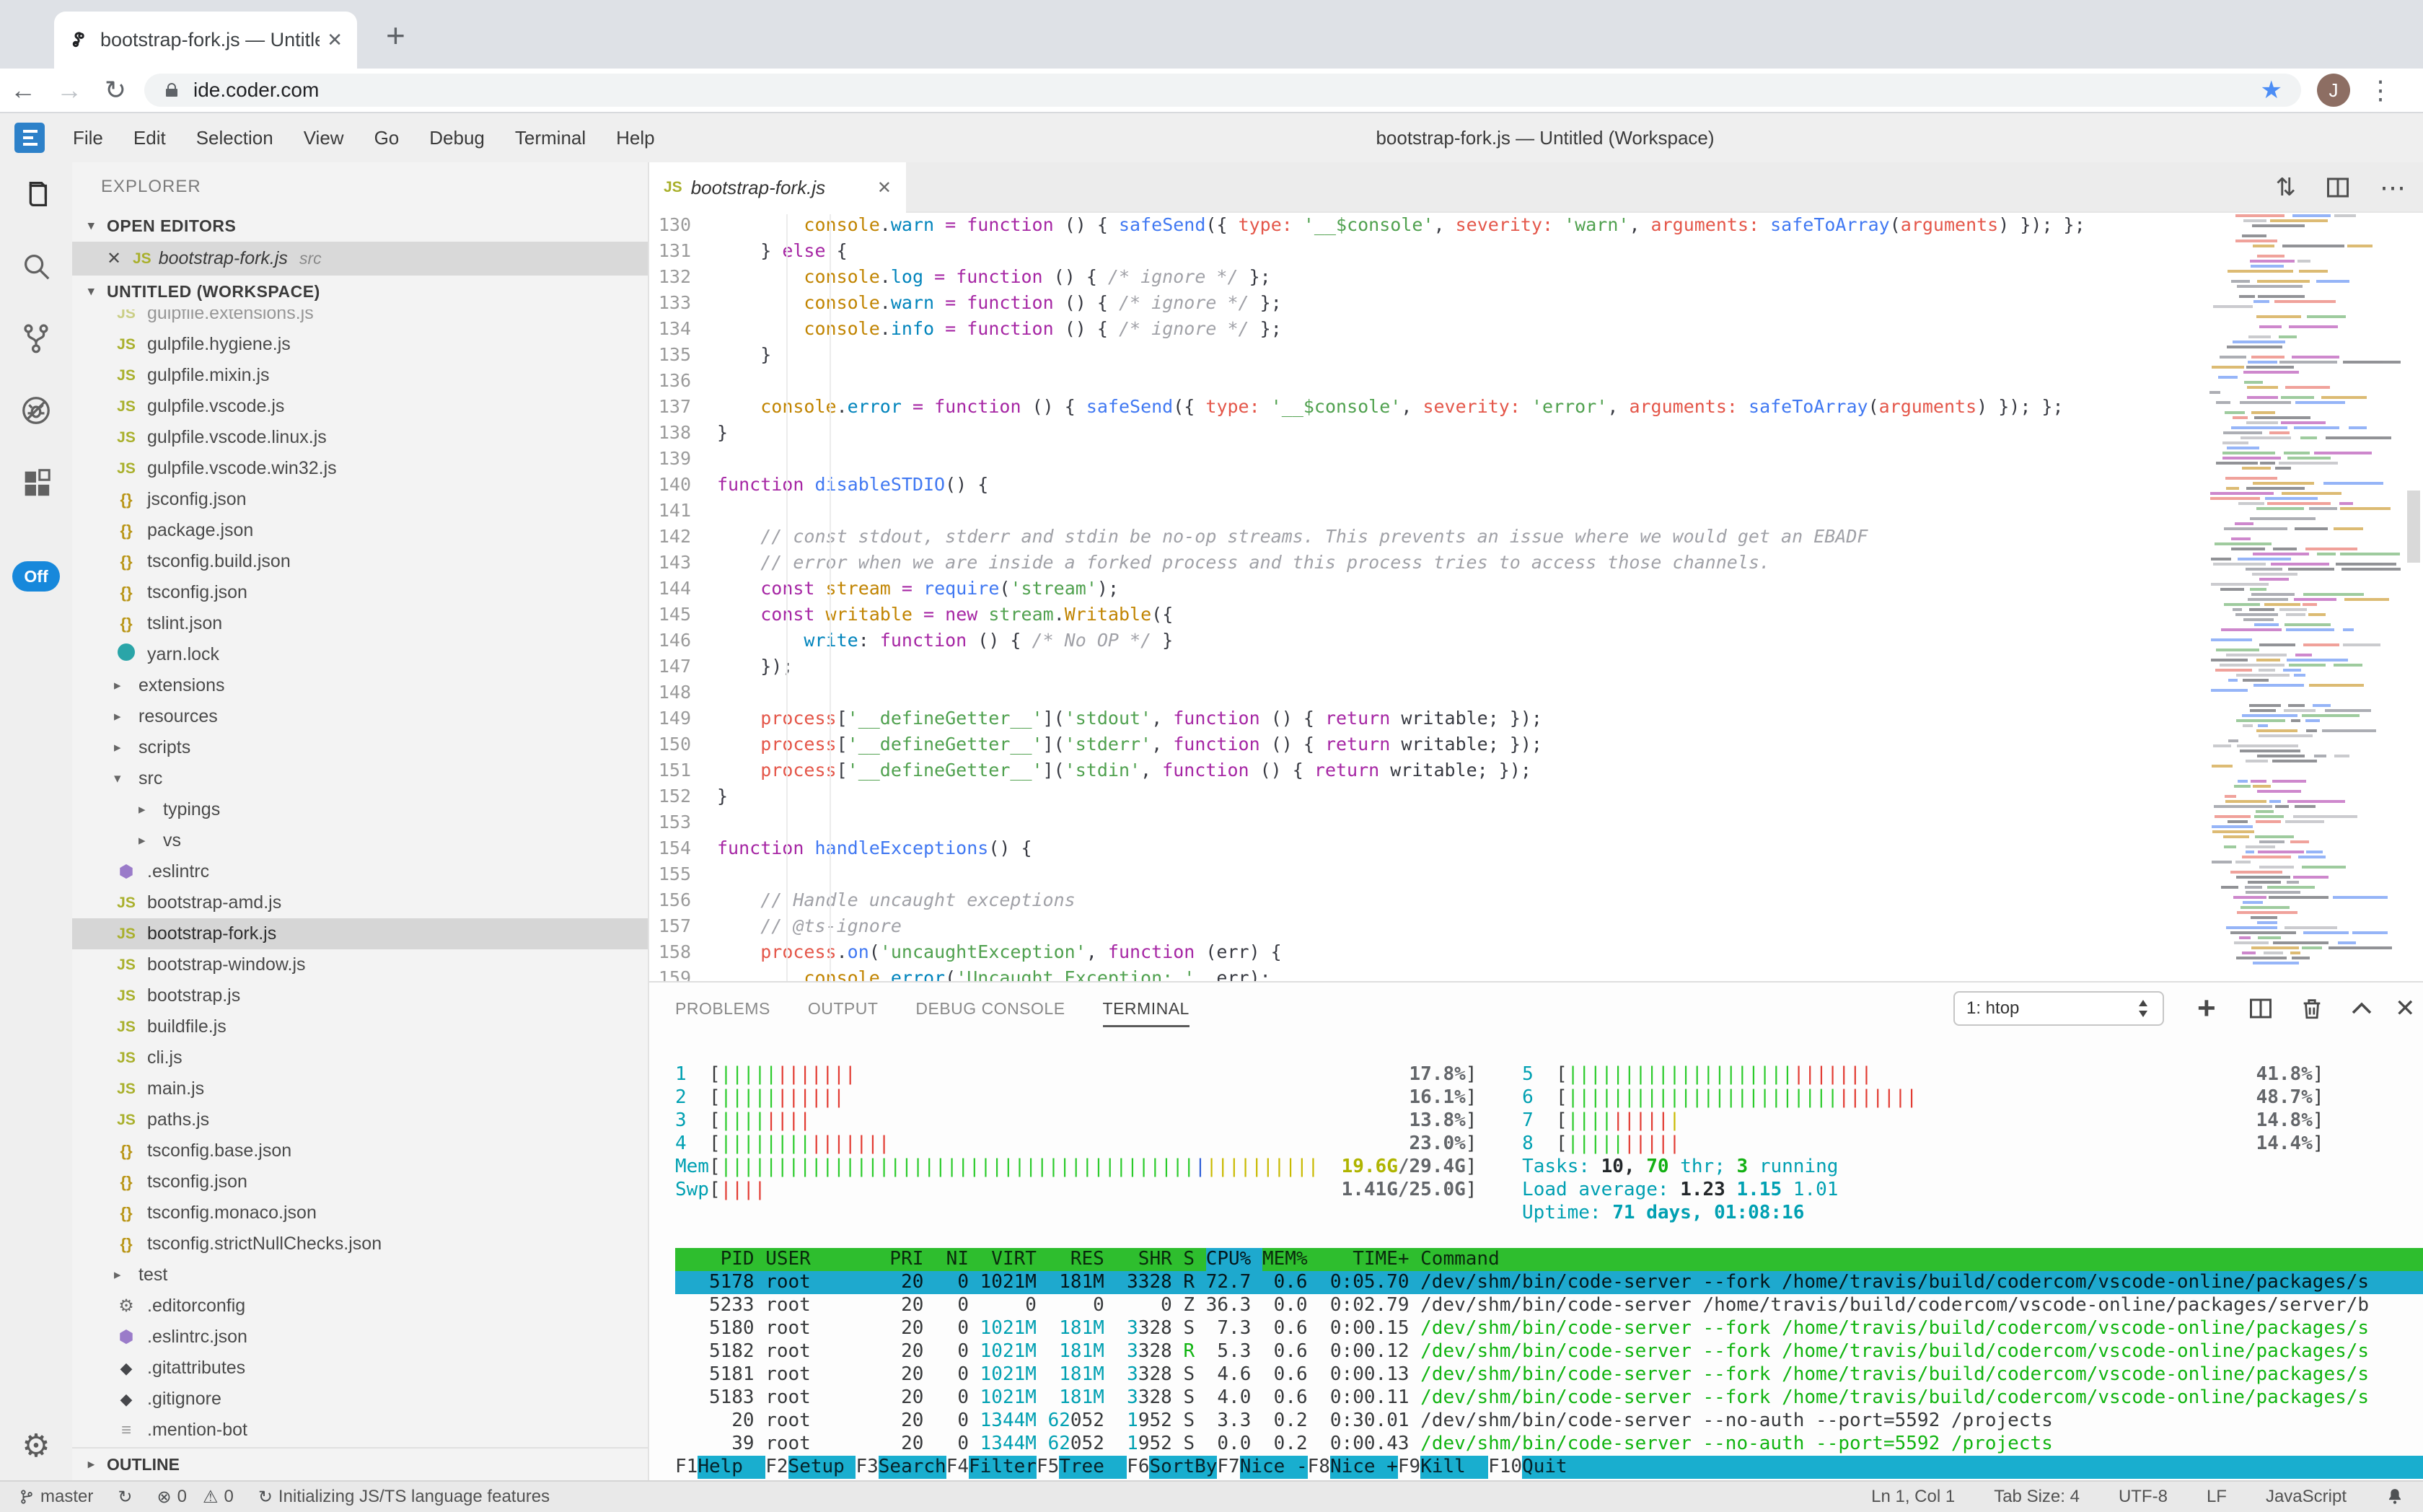  Describe the element at coordinates (256, 90) in the screenshot. I see `url-text: ide.coder.com` at that location.